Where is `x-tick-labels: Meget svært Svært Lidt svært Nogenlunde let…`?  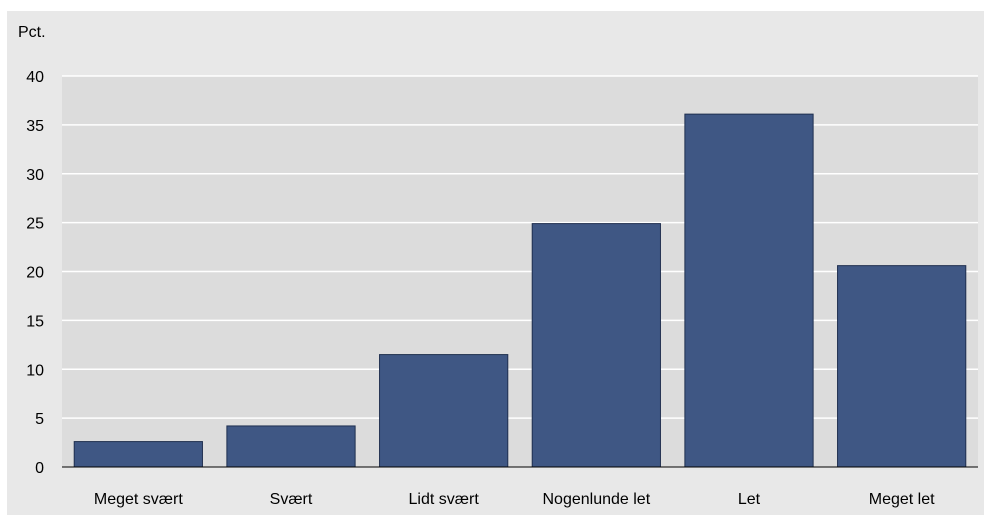
x-tick-labels: Meget svært Svært Lidt svært Nogenlunde let… is located at coordinates (514, 499).